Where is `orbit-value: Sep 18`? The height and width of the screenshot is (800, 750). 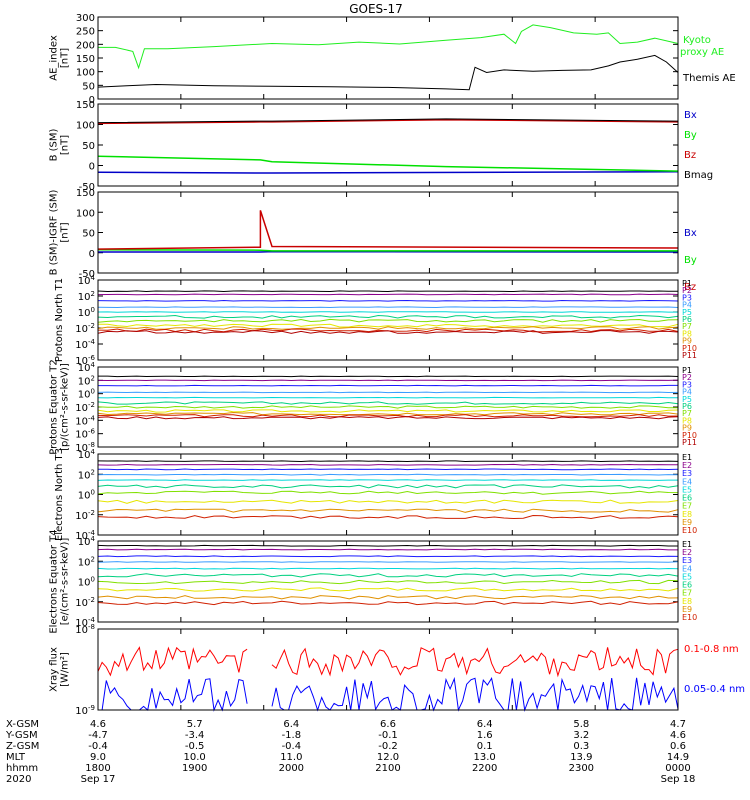
orbit-value: Sep 18 is located at coordinates (678, 779).